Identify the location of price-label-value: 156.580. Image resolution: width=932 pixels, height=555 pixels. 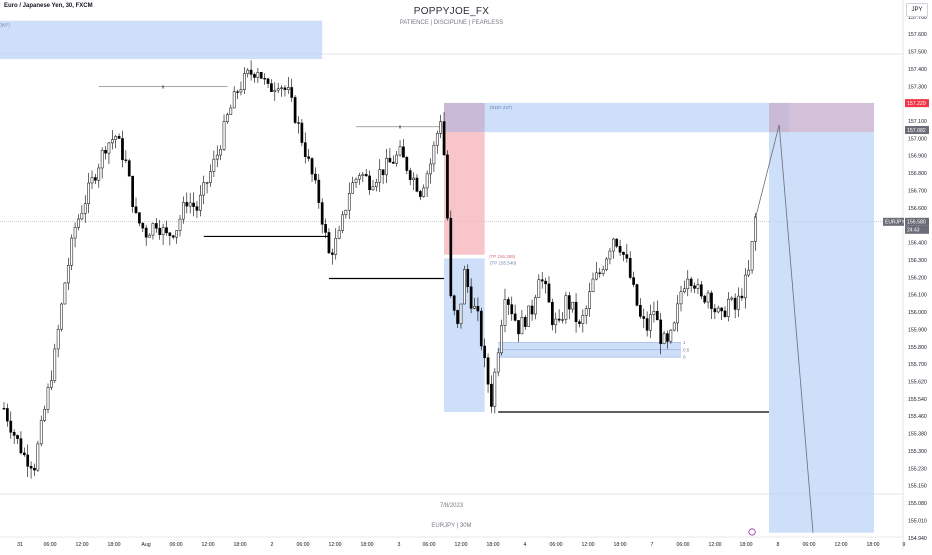
(916, 223).